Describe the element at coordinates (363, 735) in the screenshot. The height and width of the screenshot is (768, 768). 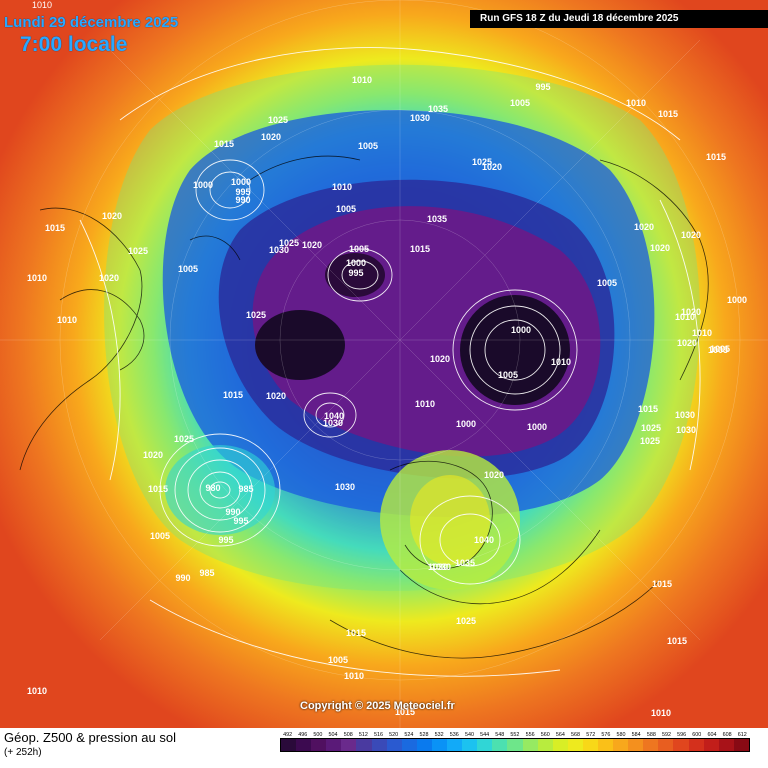
I see `scale-label: 512` at that location.